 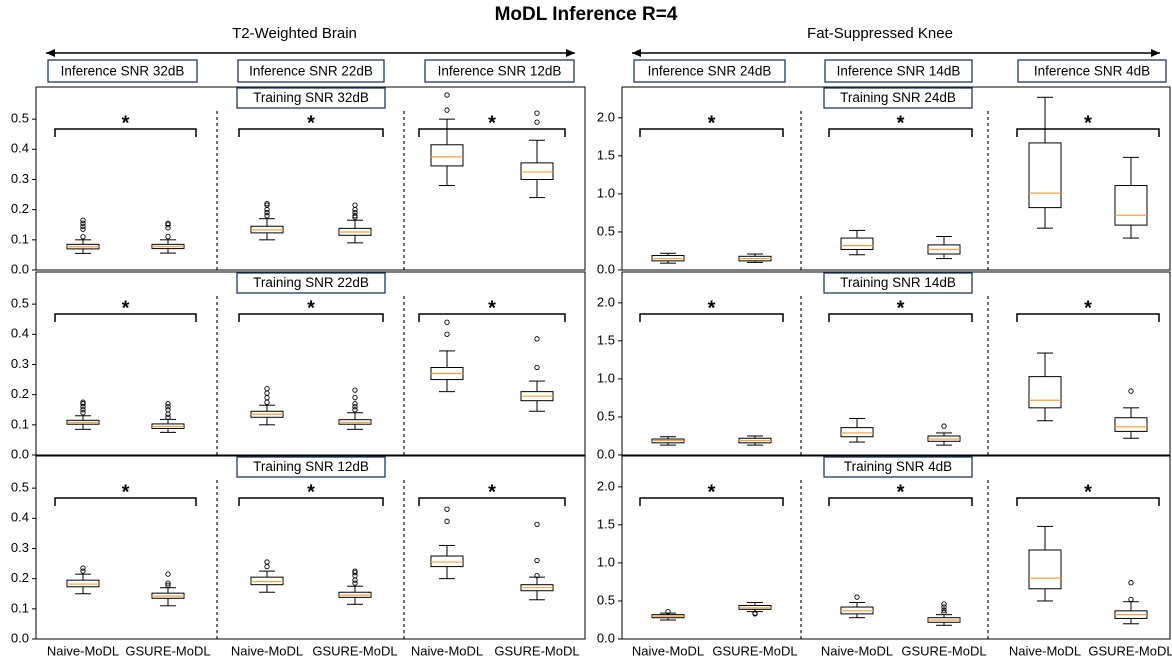 What do you see at coordinates (606, 377) in the screenshot?
I see `y-tick-label: 1.0` at bounding box center [606, 377].